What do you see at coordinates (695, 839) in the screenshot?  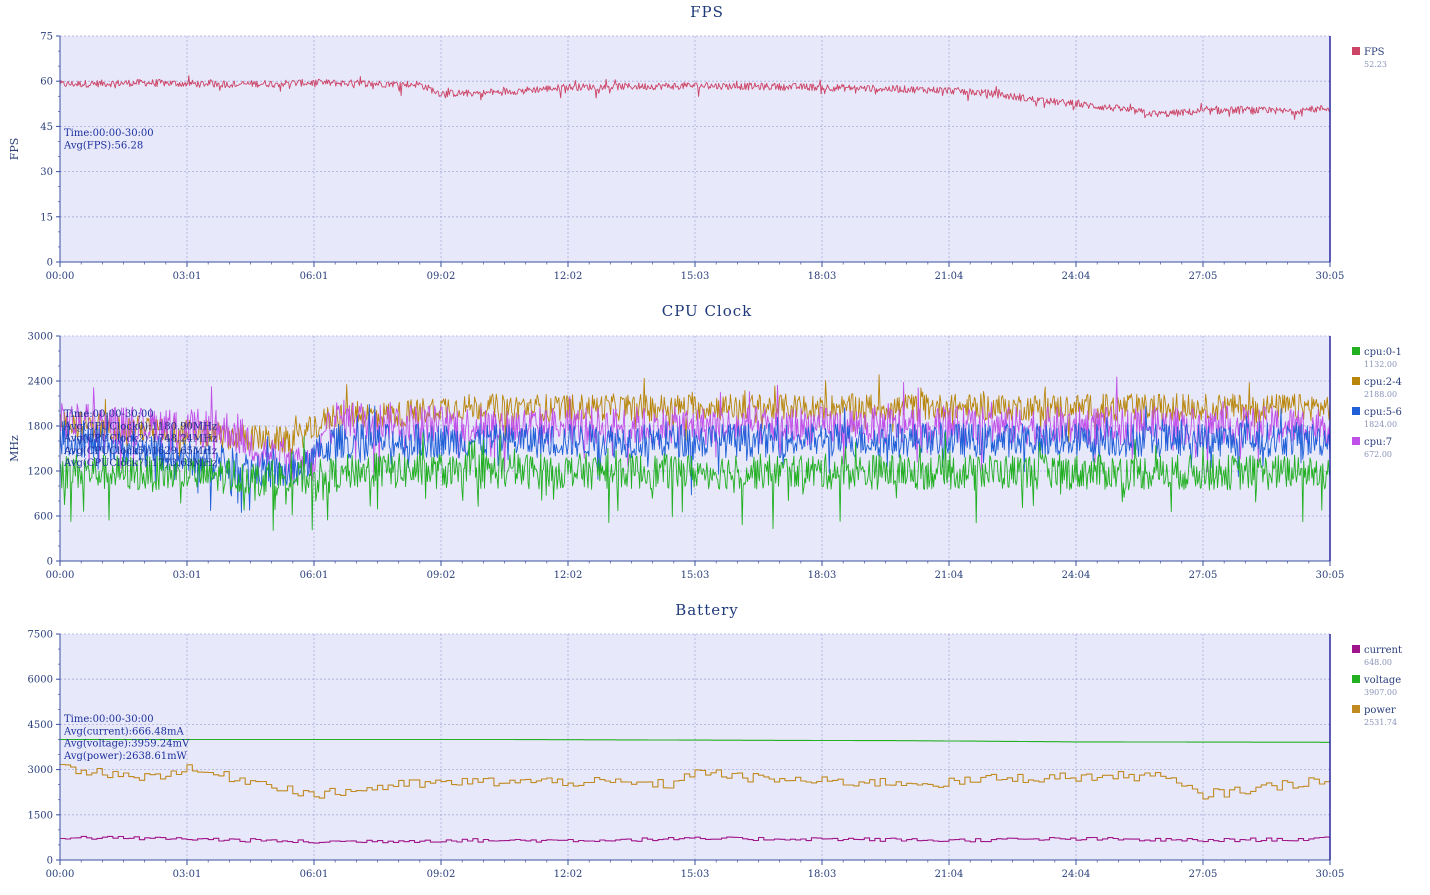 I see `series-line-current` at bounding box center [695, 839].